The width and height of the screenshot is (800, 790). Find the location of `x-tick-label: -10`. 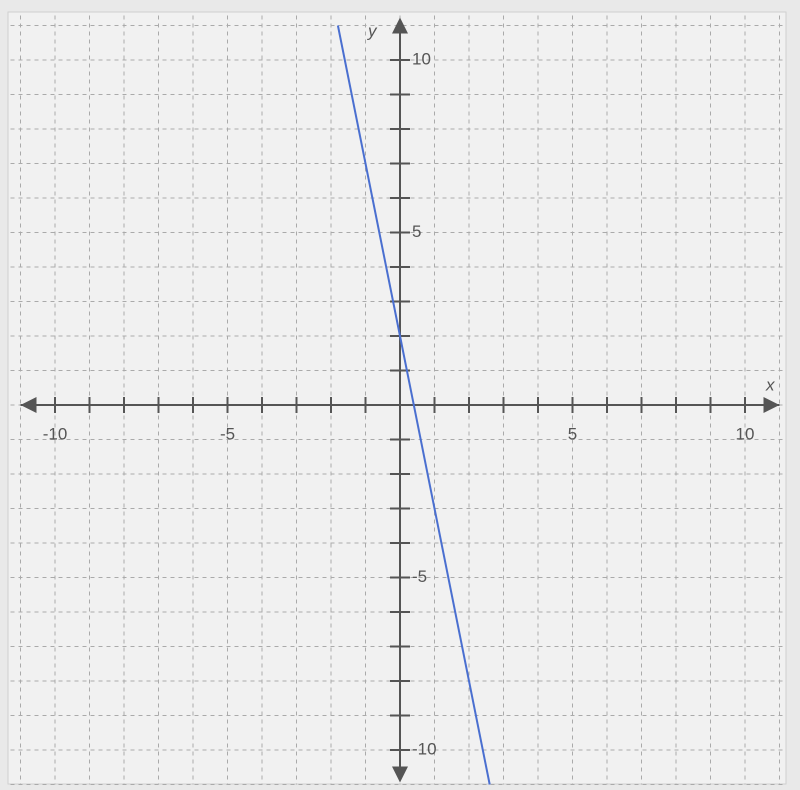

x-tick-label: -10 is located at coordinates (55, 433).